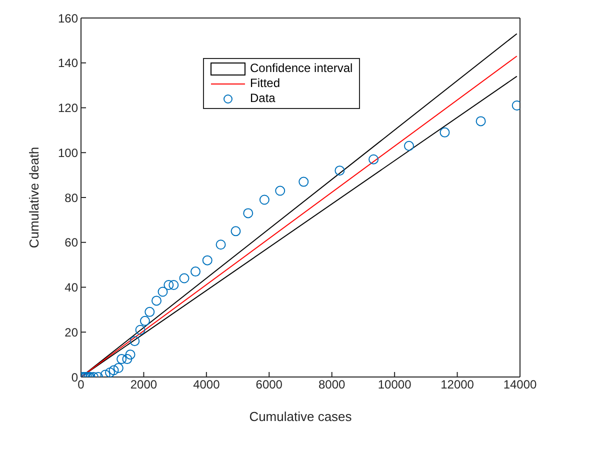  I want to click on x-tick-label: 10000, so click(395, 385).